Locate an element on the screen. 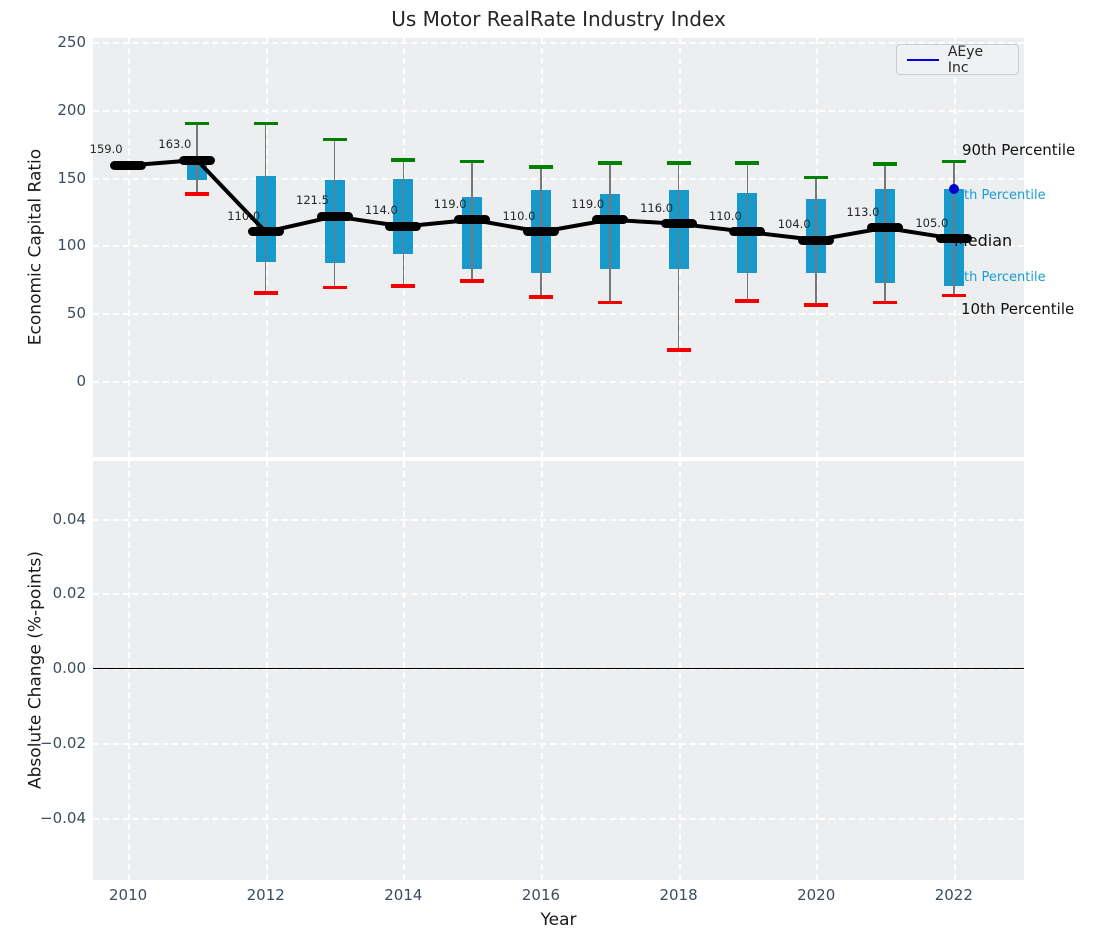 The image size is (1098, 942). p90-cap-2016 is located at coordinates (540, 167).